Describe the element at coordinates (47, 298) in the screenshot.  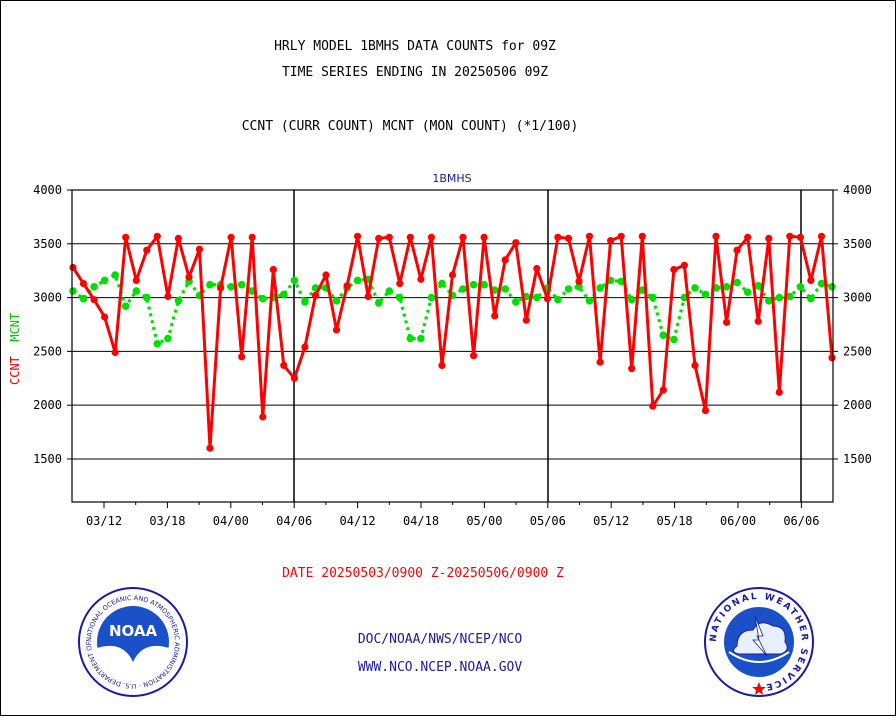
I see `y-tick-label-left: 3000` at that location.